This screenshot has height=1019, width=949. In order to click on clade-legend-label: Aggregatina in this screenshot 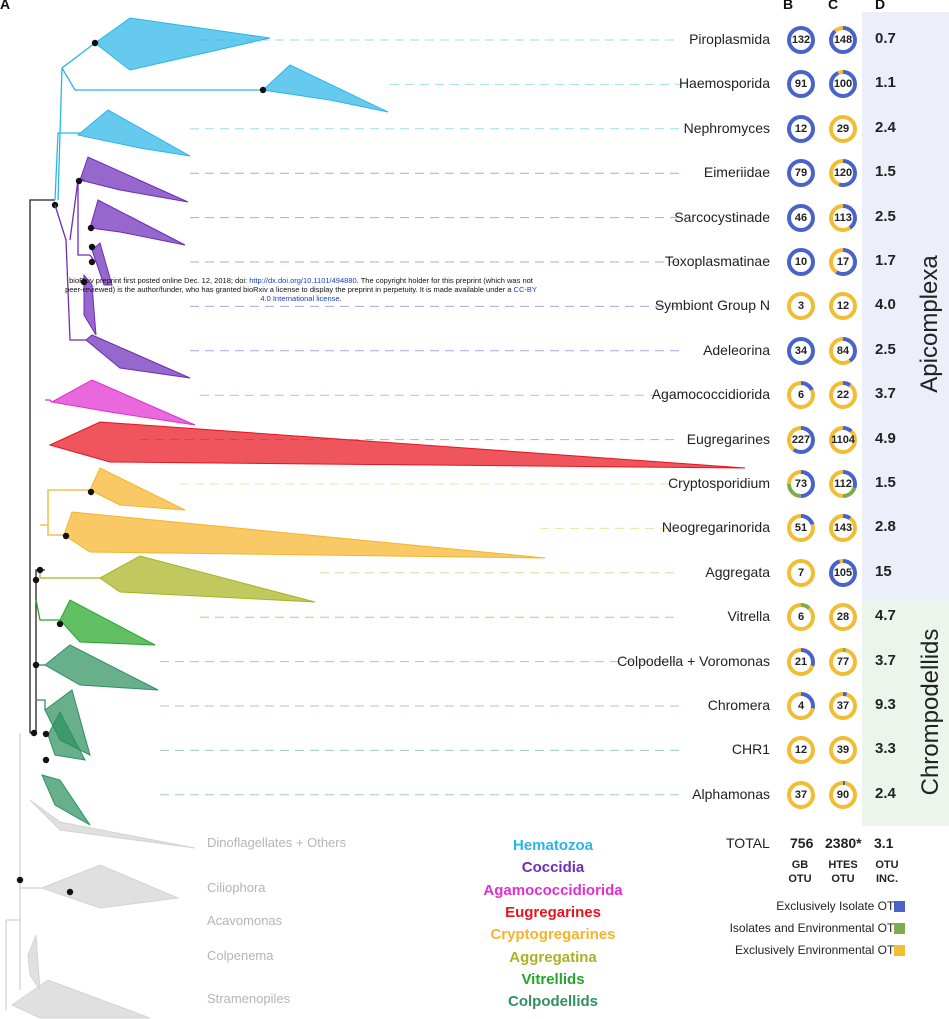, I will do `click(553, 957)`.